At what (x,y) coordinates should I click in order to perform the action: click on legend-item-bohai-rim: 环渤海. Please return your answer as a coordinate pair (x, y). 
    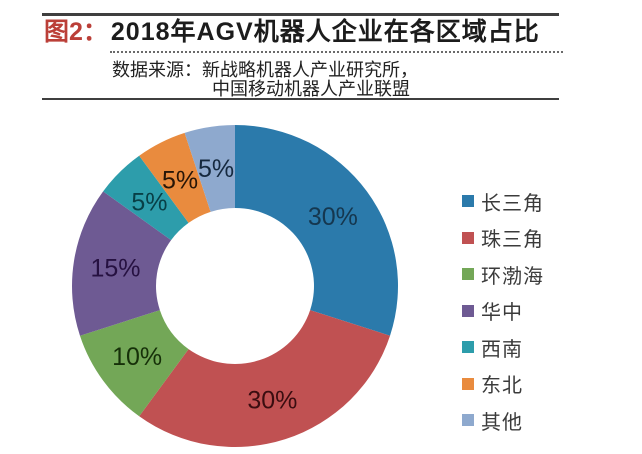
    Looking at the image, I should click on (503, 275).